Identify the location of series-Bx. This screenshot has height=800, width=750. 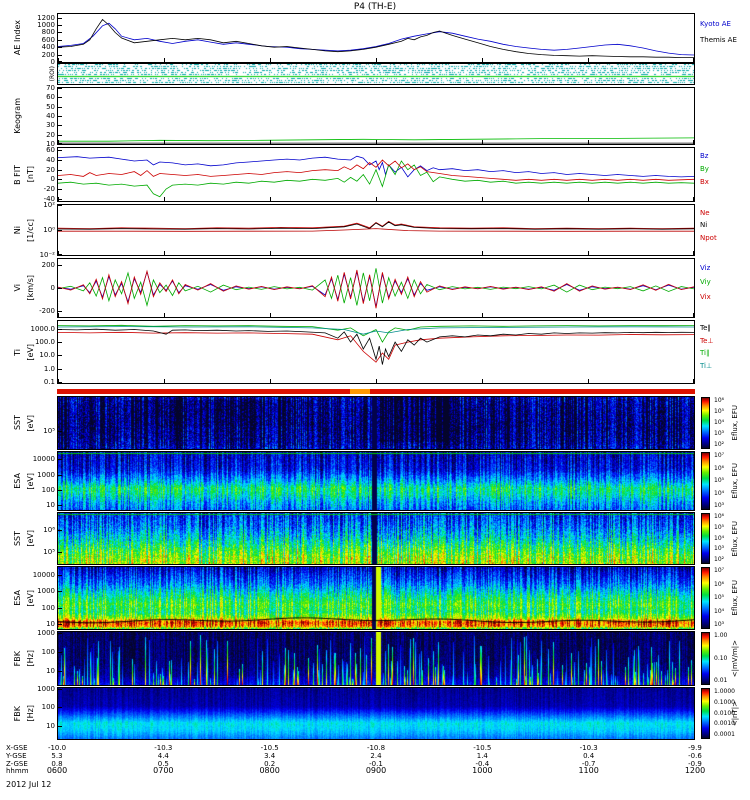
(376, 170).